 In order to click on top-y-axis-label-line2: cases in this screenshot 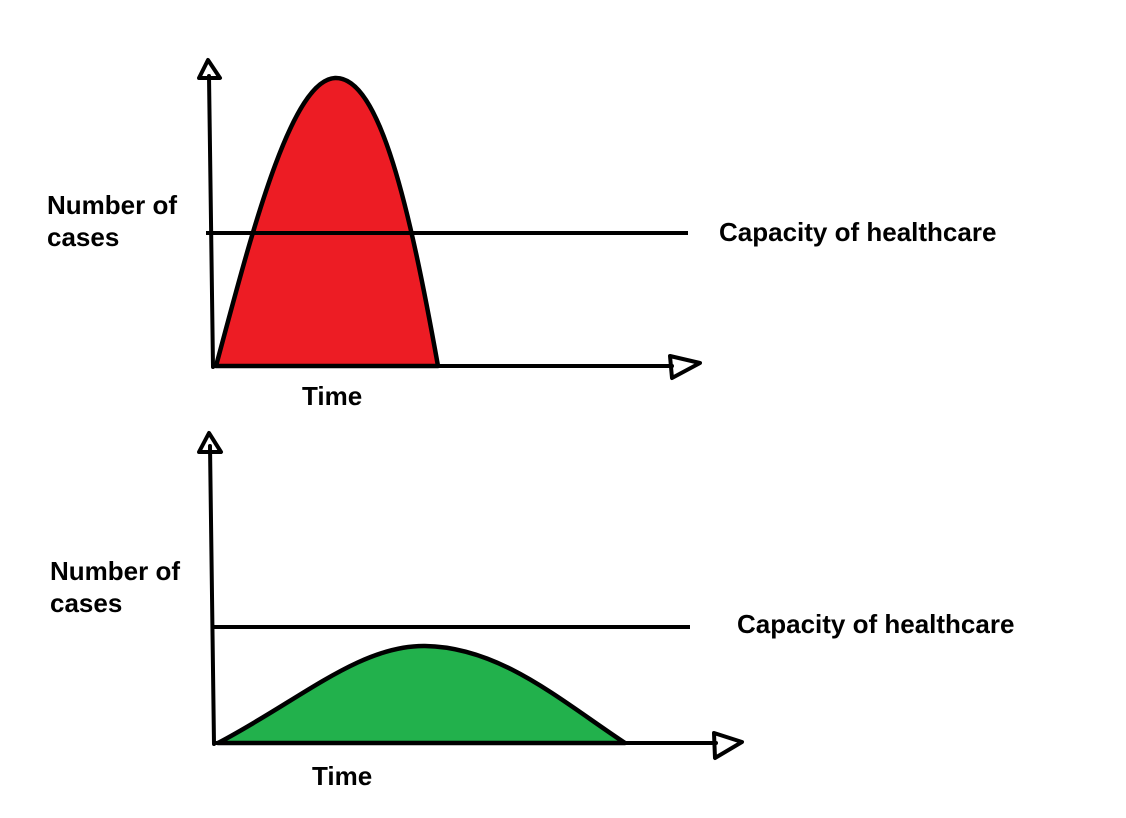, I will do `click(83, 237)`.